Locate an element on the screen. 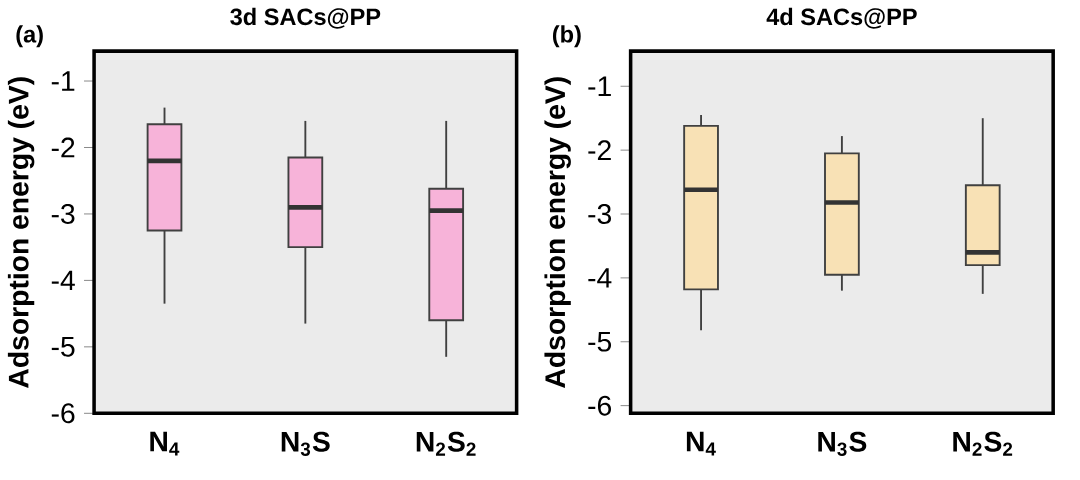  chart-title: 4d SACs@PP is located at coordinates (841, 18).